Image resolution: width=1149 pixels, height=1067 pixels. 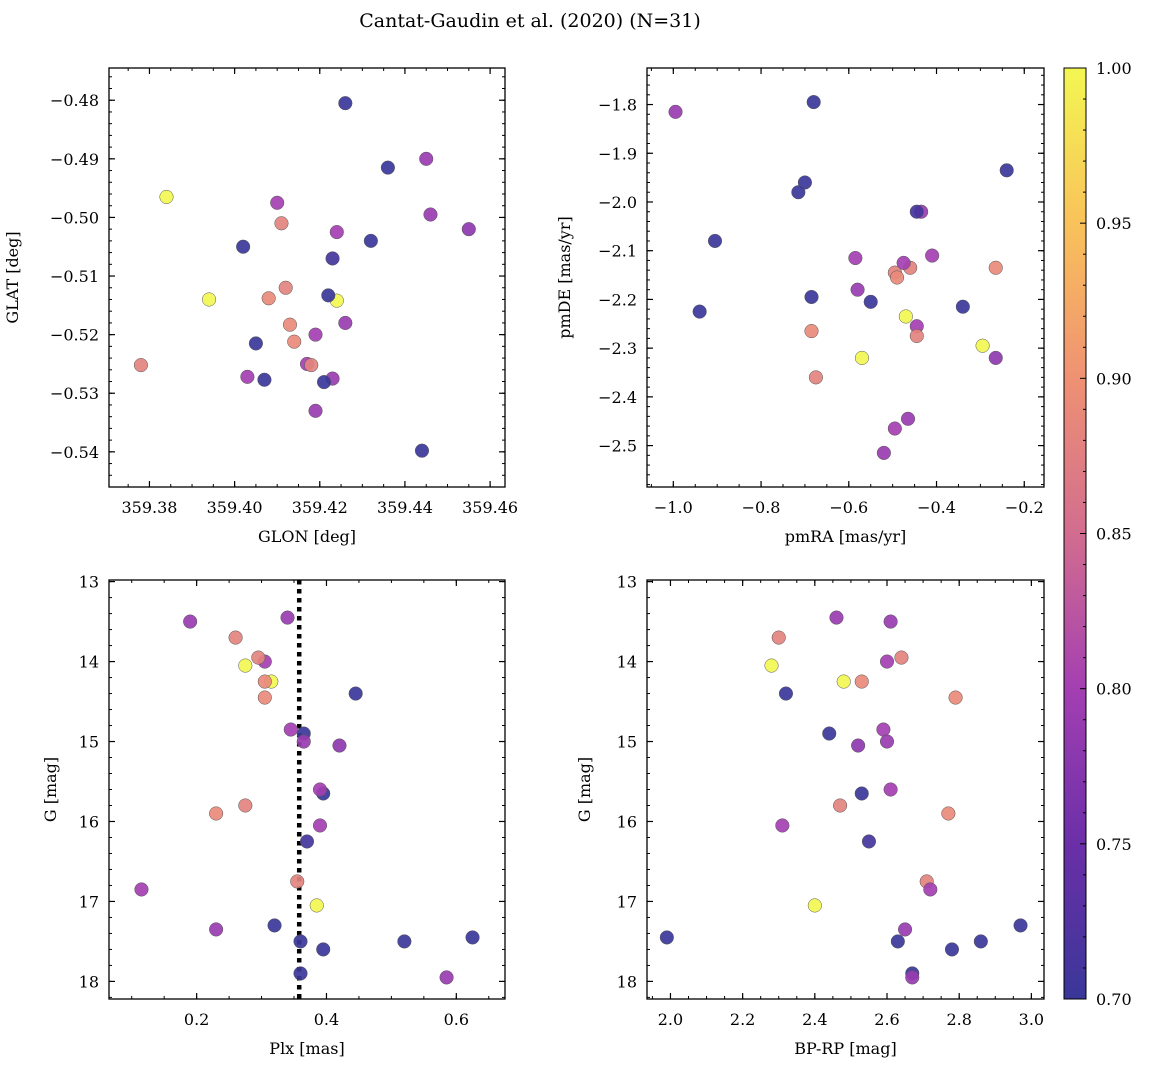 What do you see at coordinates (1097, 534) in the screenshot?
I see `colorbar: 0.70 0.75 0.80 0.85 0.90 0.95 1.00` at bounding box center [1097, 534].